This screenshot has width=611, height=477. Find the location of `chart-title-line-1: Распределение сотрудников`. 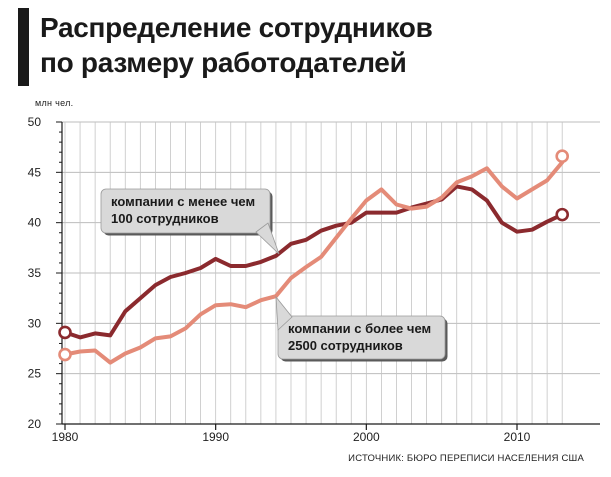

chart-title-line-1: Распределение сотрудников is located at coordinates (236, 27).